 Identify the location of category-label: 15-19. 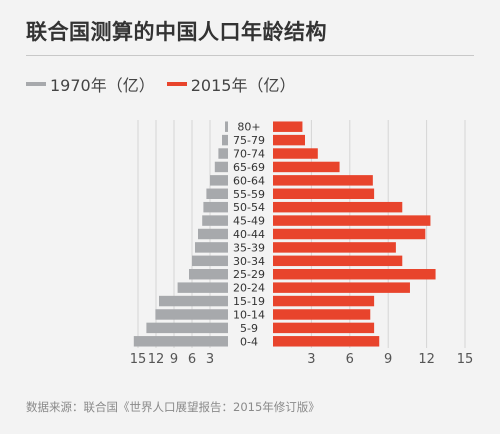
(249, 301).